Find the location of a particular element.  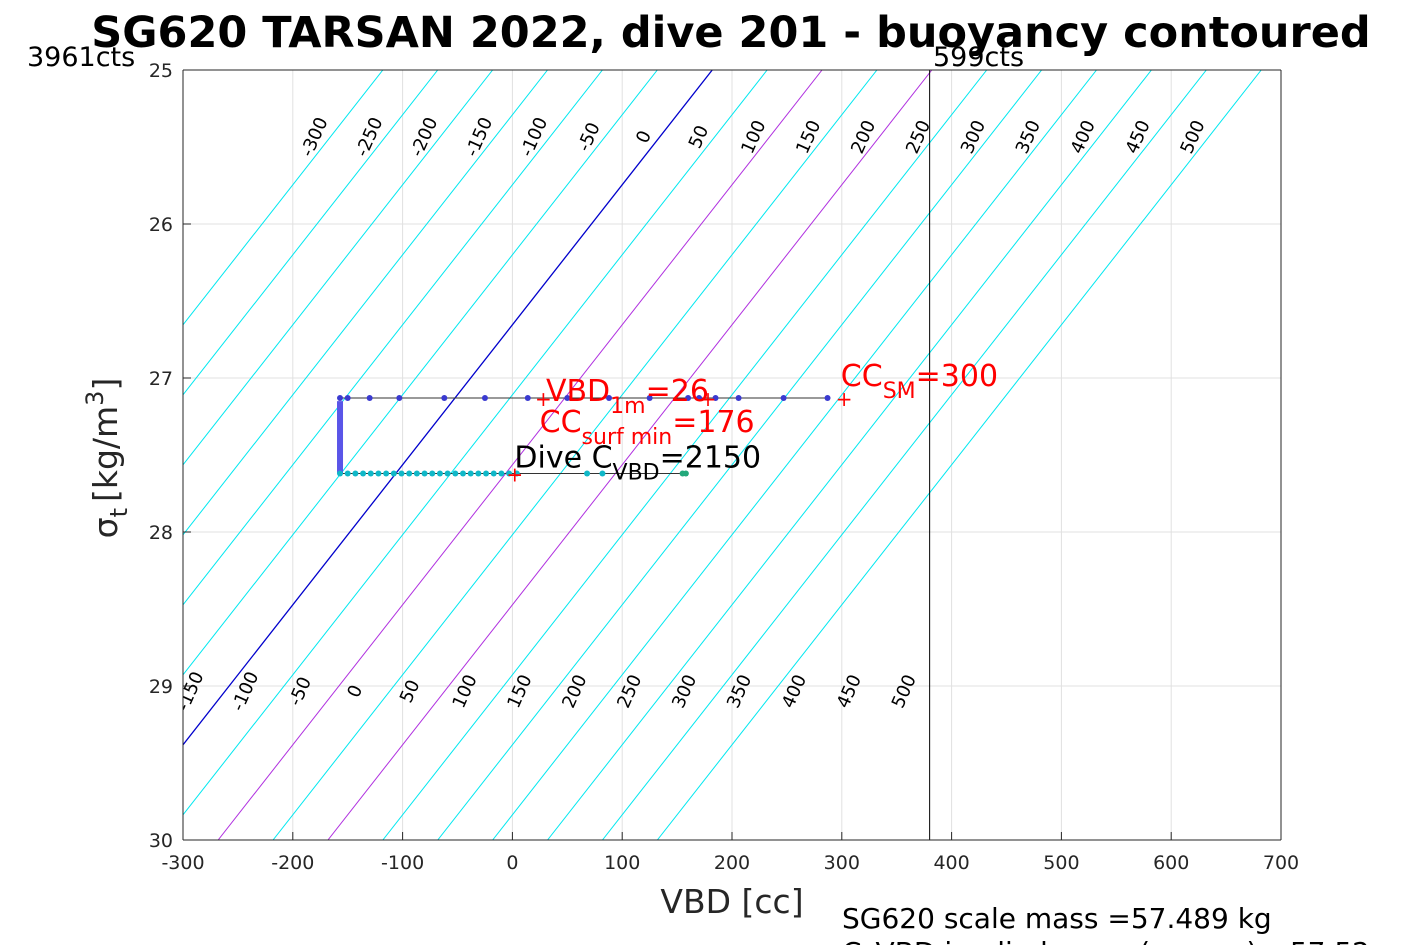

y-tick-label: 26 is located at coordinates (161, 225).